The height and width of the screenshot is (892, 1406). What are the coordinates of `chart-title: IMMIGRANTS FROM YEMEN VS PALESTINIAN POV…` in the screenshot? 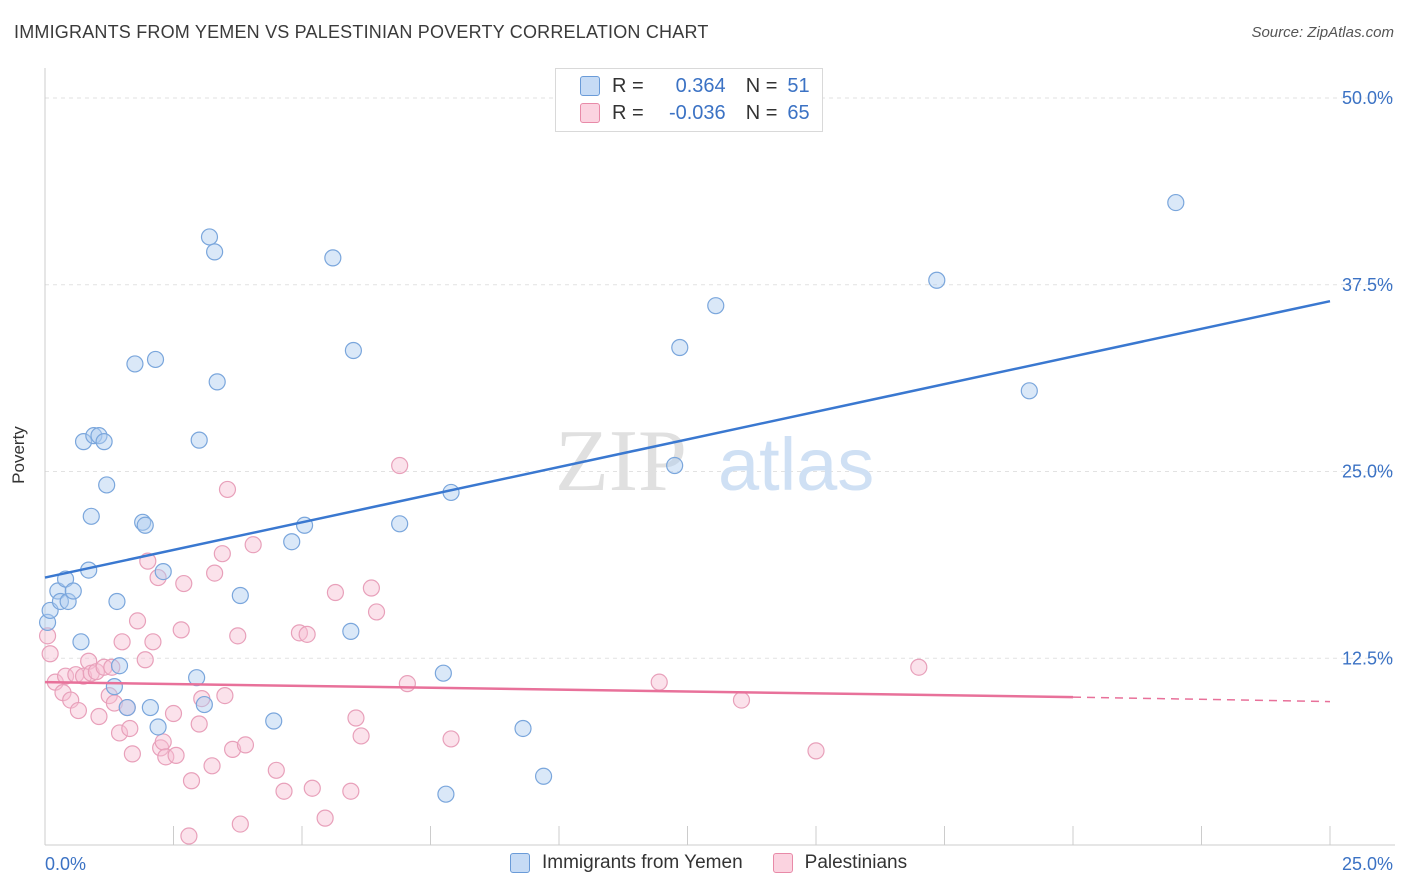 It's located at (361, 32).